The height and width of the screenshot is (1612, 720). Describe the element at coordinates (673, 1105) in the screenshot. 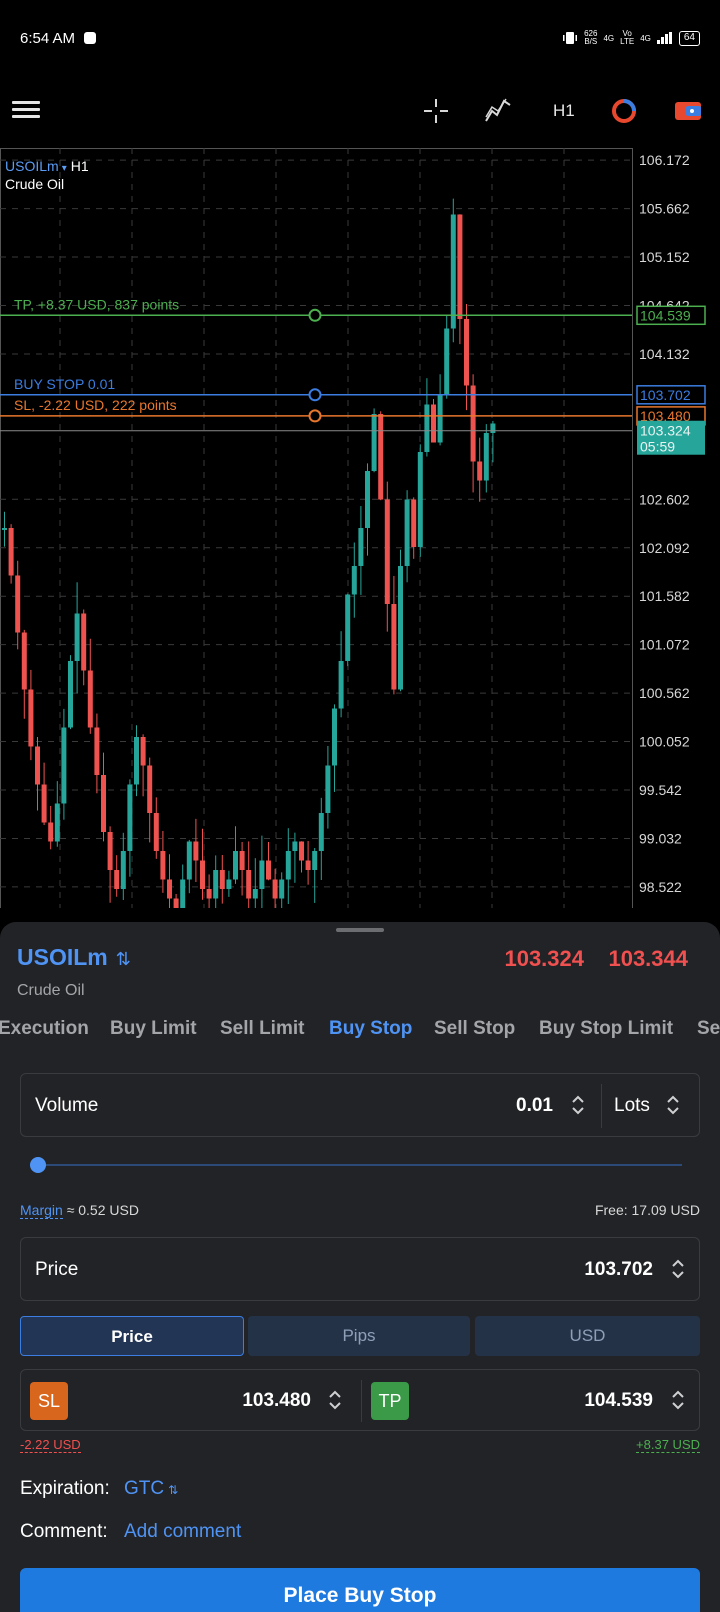

I see `unit-stepper-icon` at that location.